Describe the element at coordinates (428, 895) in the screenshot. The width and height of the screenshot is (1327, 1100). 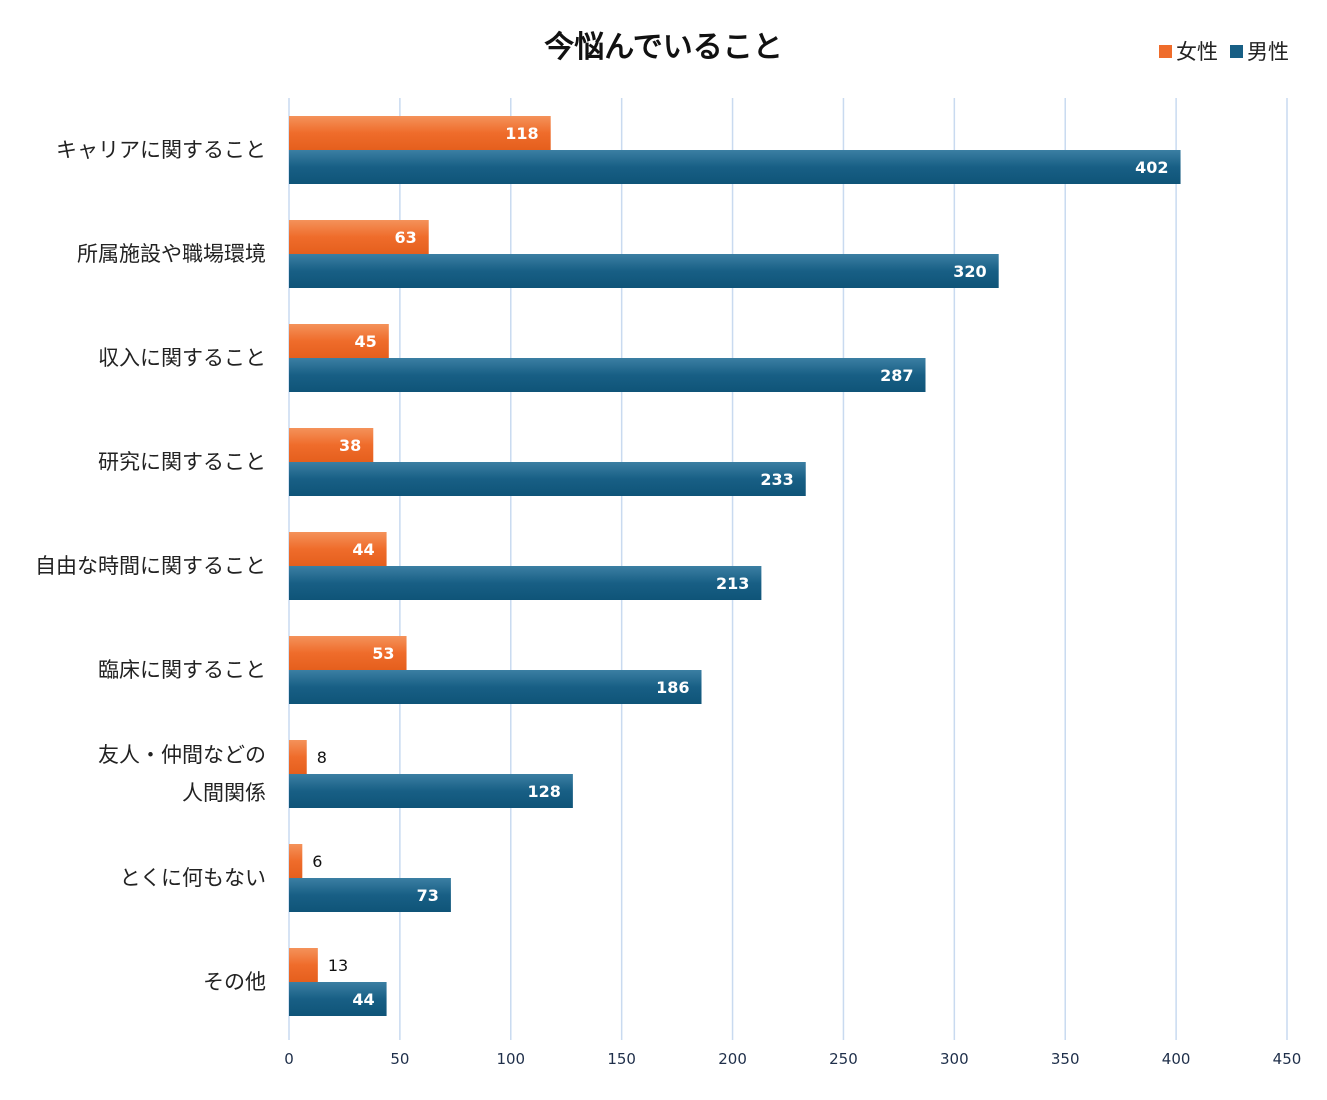
I see `data-label: 73` at that location.